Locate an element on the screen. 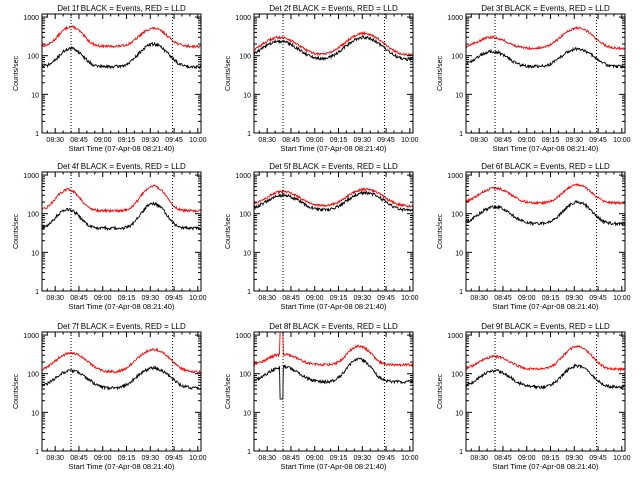 The height and width of the screenshot is (480, 640). panel-title: Det 4f BLACK = Events, RED = LLD is located at coordinates (121, 166).